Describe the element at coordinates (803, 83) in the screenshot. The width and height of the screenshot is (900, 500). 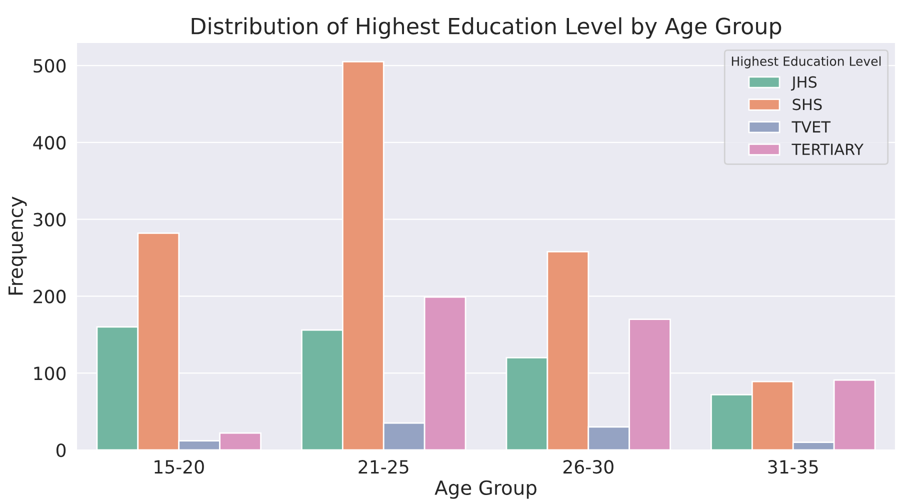
I see `legend-label: JHS` at that location.